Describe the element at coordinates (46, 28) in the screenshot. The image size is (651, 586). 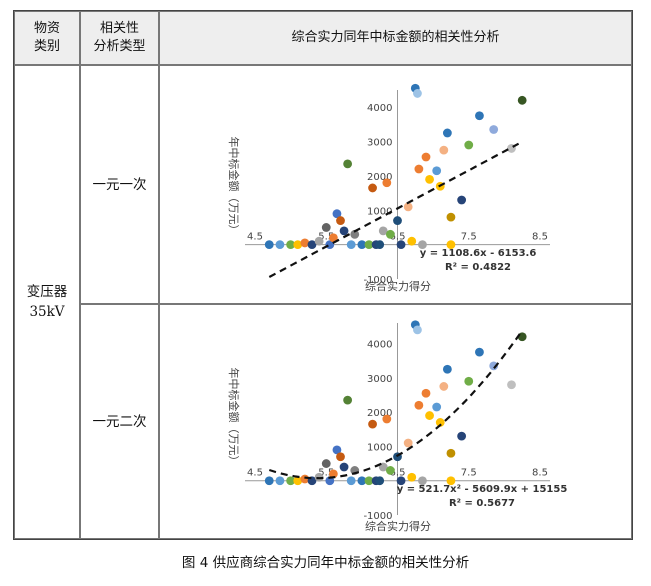
I see `header-category-line1: 物资` at that location.